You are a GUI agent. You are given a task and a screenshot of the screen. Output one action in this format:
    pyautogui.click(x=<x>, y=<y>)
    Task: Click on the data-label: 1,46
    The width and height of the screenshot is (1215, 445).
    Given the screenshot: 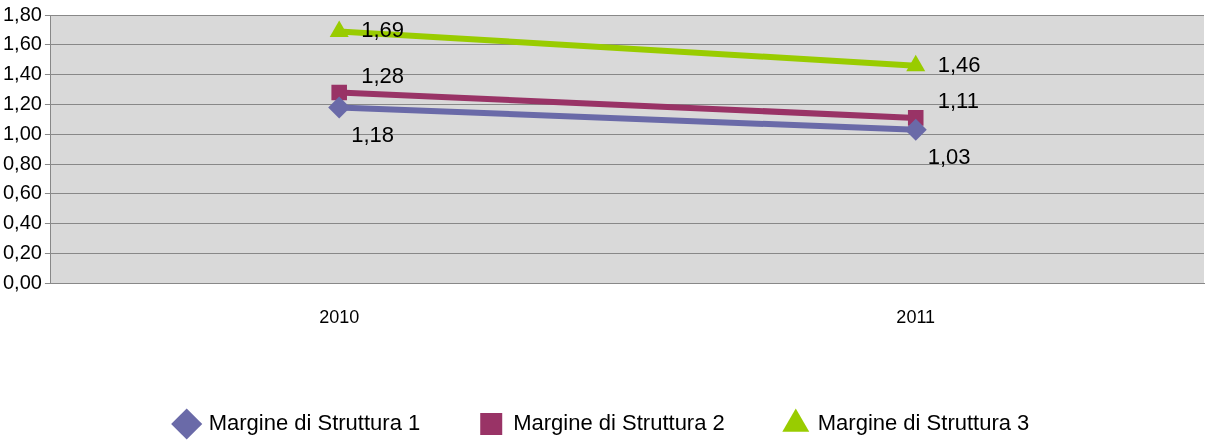 What is the action you would take?
    pyautogui.click(x=959, y=64)
    